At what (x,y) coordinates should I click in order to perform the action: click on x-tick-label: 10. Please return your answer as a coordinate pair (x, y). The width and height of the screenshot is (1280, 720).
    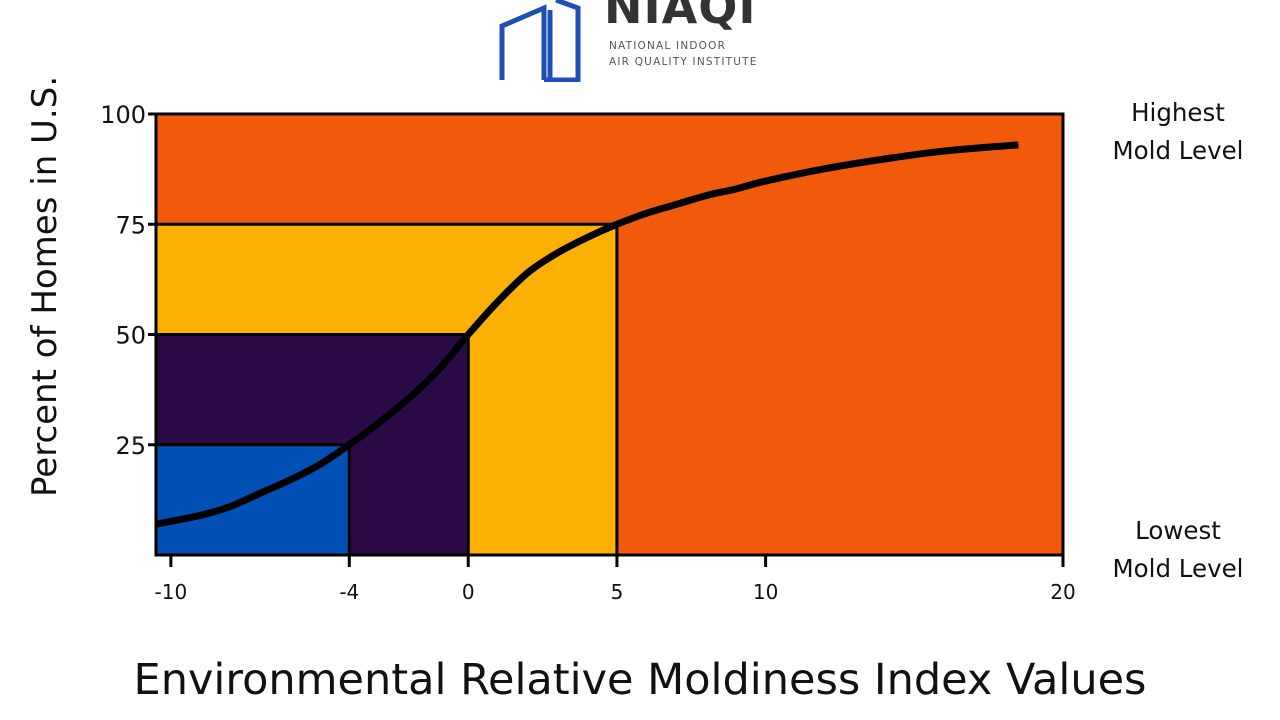
    Looking at the image, I should click on (765, 592).